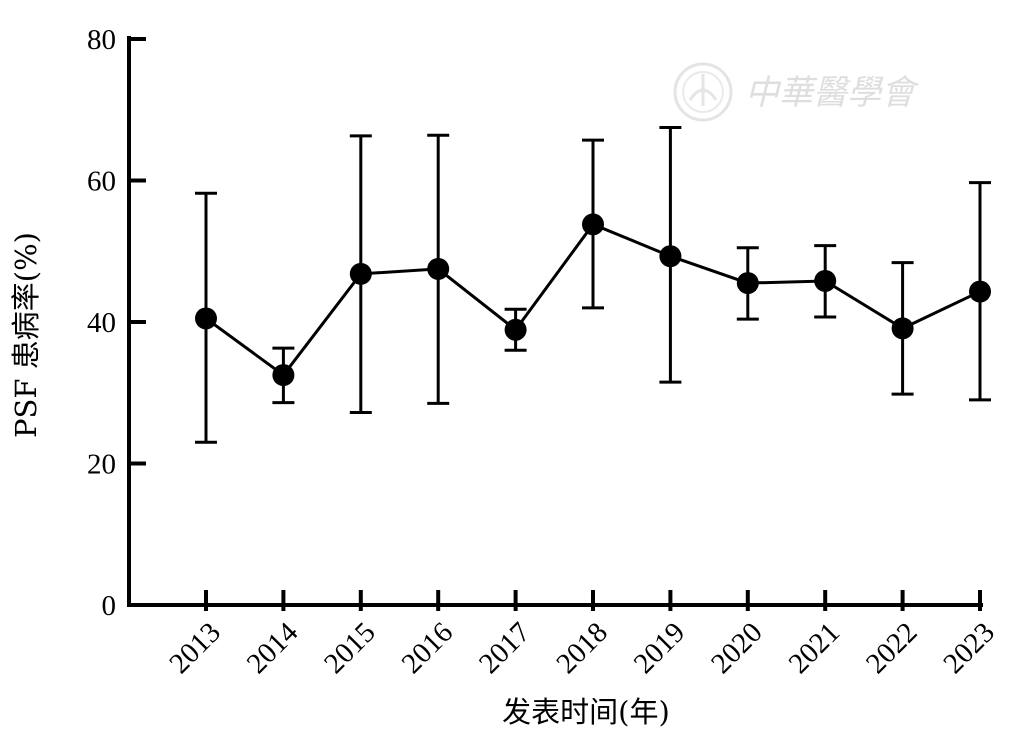 The height and width of the screenshot is (735, 1014). Describe the element at coordinates (428, 648) in the screenshot. I see `x-tick-label: 2016` at that location.